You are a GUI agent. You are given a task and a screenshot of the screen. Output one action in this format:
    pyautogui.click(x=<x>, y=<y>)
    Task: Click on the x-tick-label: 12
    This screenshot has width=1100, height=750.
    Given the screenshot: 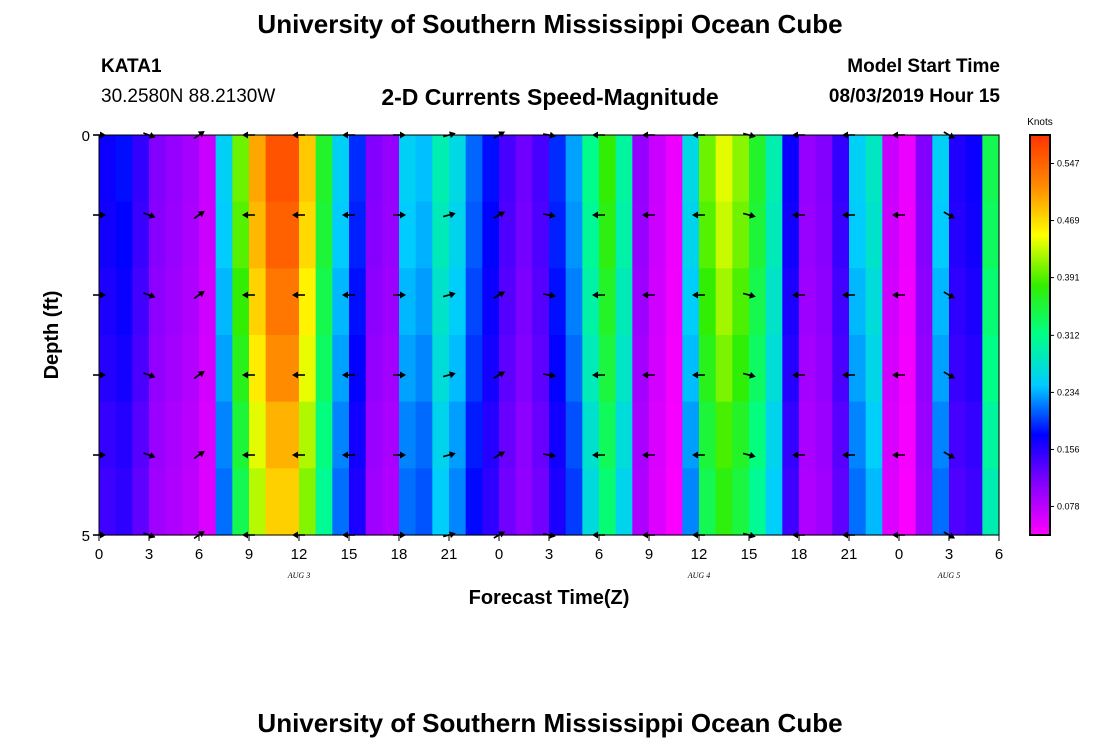 What is the action you would take?
    pyautogui.click(x=699, y=554)
    